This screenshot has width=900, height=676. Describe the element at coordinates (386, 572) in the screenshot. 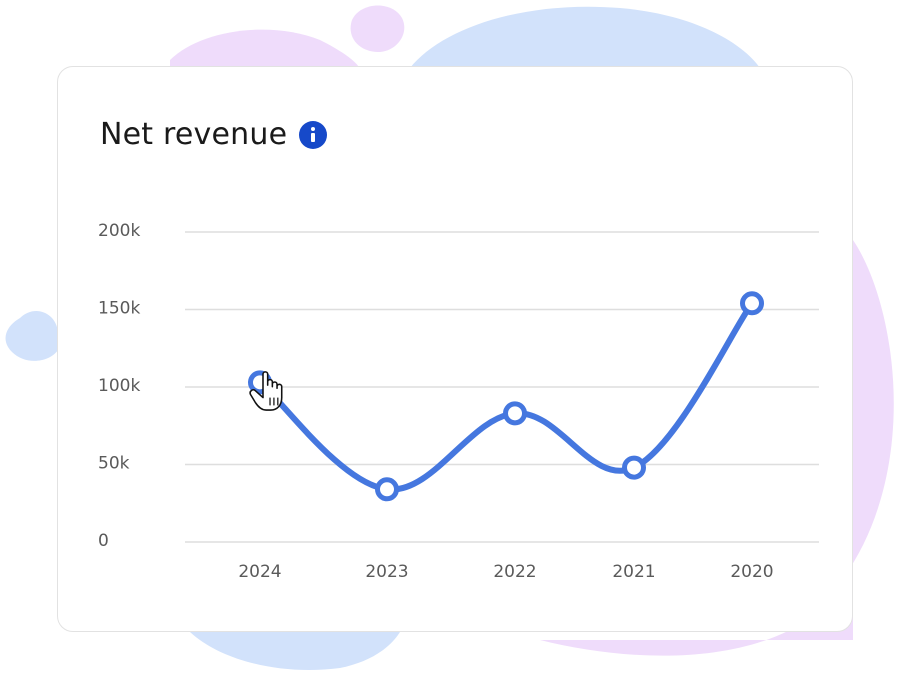

I see `x-tick-label: 2023` at that location.